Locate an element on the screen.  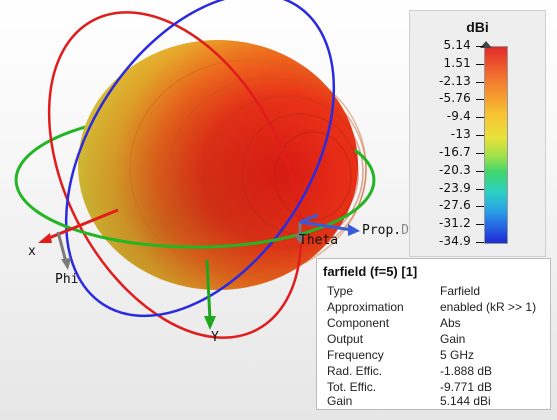
info-key: Tot. Effic. is located at coordinates (352, 387).